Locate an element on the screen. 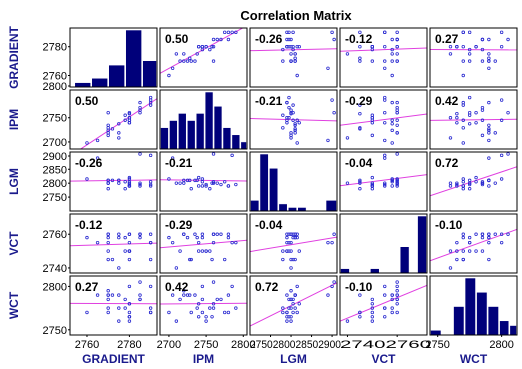 The image size is (522, 369). panel-wct-vct: -0.10 is located at coordinates (383, 305).